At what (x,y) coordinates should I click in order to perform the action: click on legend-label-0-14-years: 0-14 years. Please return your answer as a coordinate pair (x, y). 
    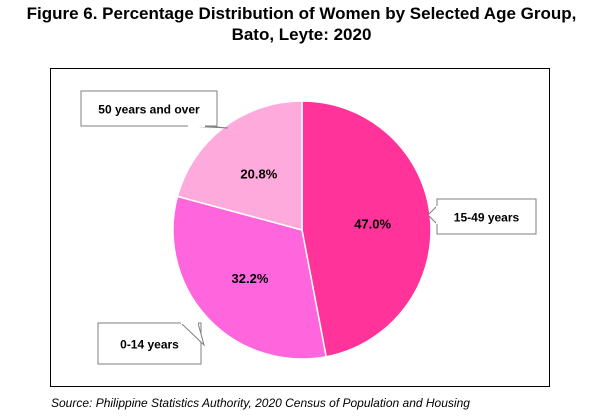
    Looking at the image, I should click on (149, 345).